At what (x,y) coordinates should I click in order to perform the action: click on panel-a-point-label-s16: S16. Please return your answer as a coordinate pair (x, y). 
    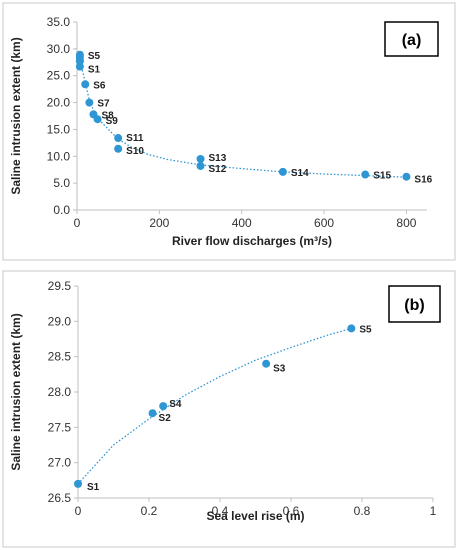
    Looking at the image, I should click on (423, 180).